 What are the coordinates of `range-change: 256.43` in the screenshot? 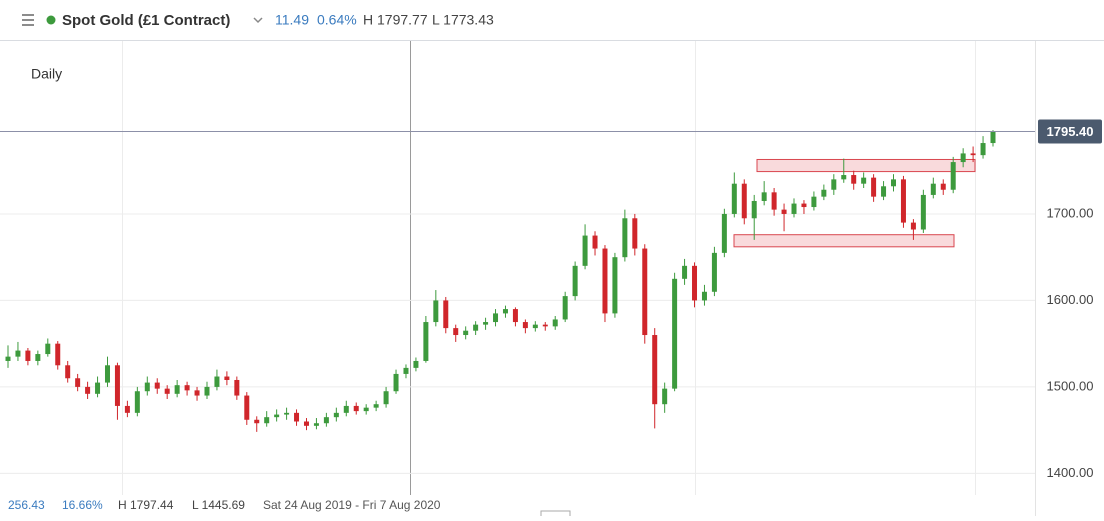 It's located at (26, 505).